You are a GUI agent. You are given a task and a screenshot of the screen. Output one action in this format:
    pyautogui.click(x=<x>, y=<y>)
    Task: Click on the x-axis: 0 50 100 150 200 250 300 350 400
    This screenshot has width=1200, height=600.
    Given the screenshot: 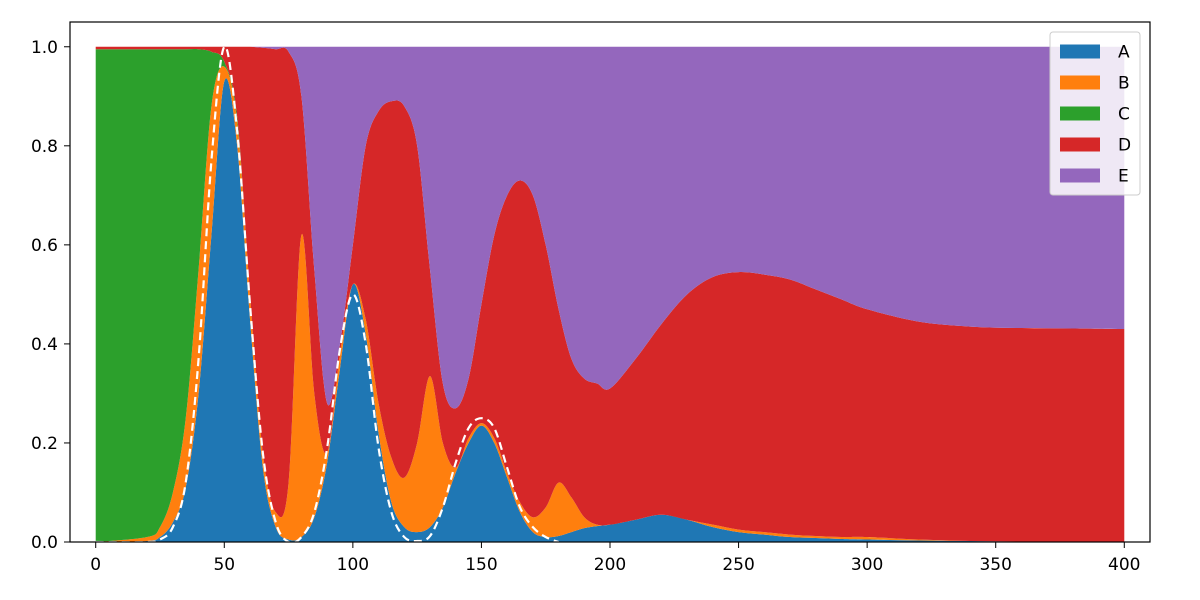 What is the action you would take?
    pyautogui.click(x=615, y=558)
    